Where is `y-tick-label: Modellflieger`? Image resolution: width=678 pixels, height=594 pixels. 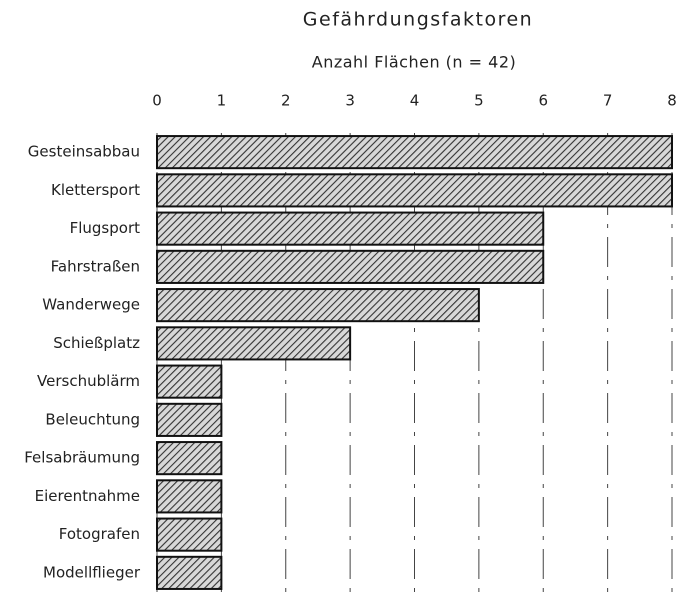
y-tick-label: Modellflieger is located at coordinates (92, 572).